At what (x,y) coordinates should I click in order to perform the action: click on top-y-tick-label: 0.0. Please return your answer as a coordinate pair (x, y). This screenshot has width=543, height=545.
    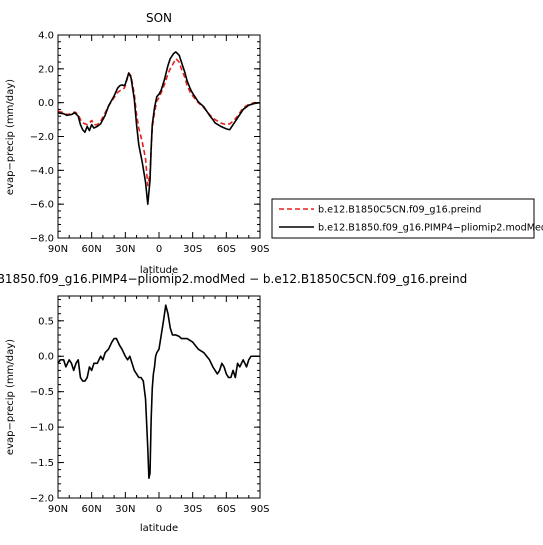
    Looking at the image, I should click on (46, 103).